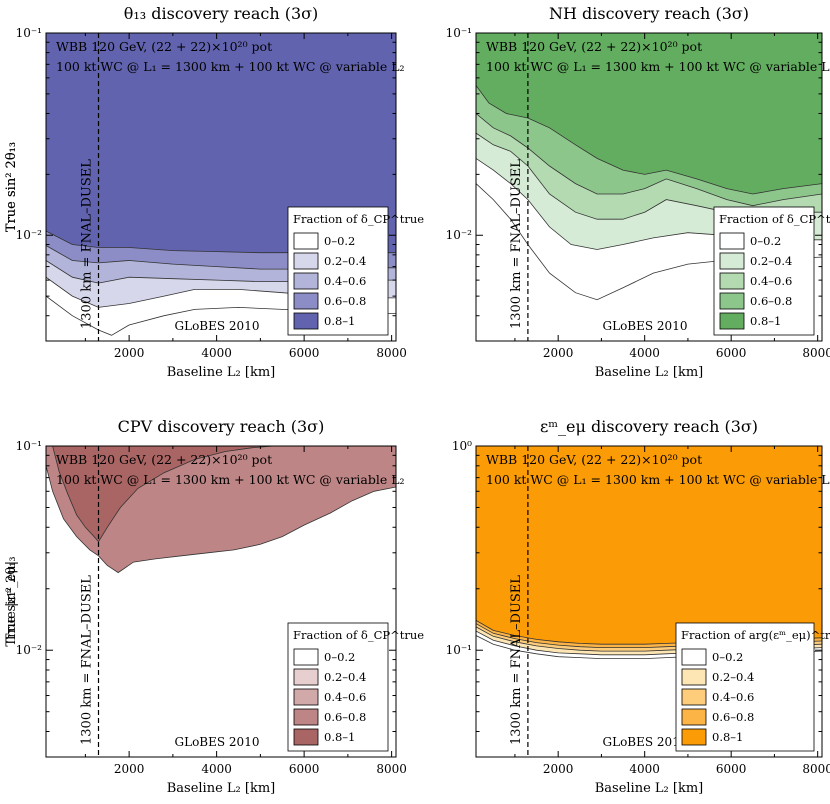 The width and height of the screenshot is (830, 804). Describe the element at coordinates (221, 426) in the screenshot. I see `chart-title: CPV discovery reach (3σ)` at that location.